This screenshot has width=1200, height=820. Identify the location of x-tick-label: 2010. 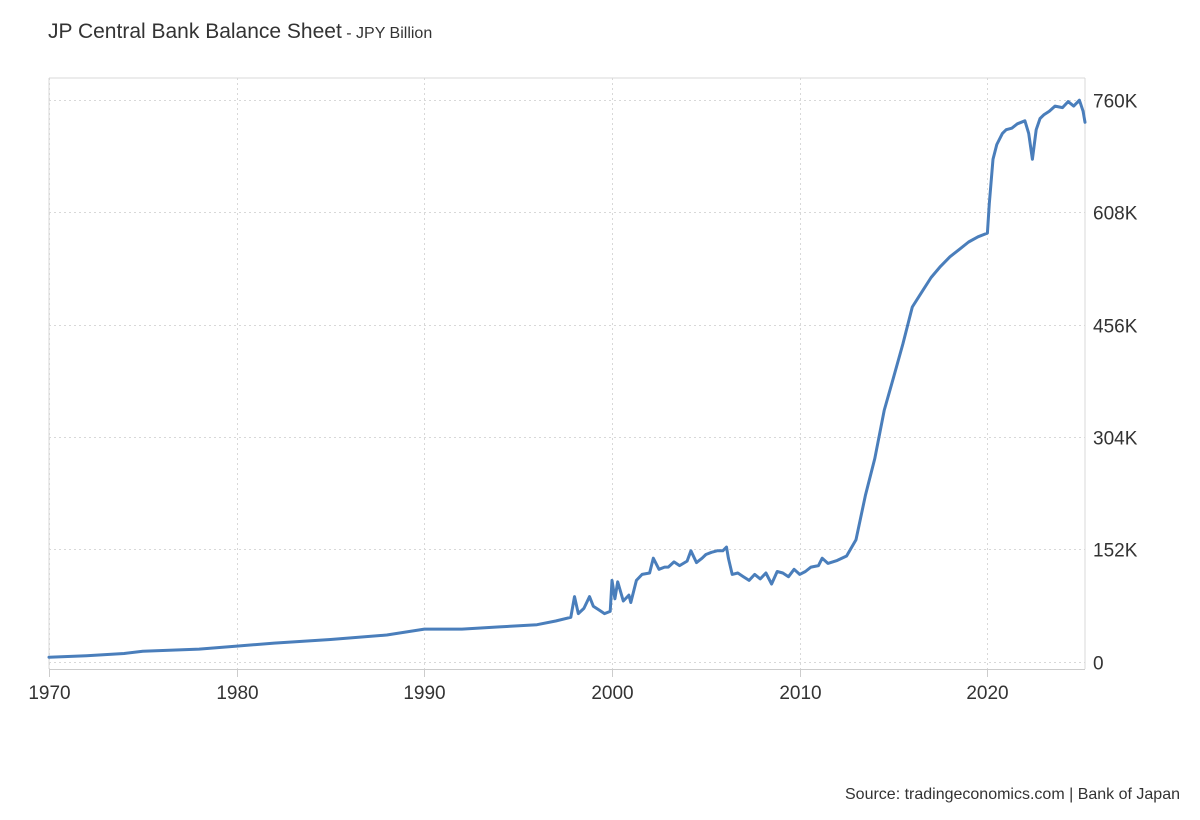
(800, 693).